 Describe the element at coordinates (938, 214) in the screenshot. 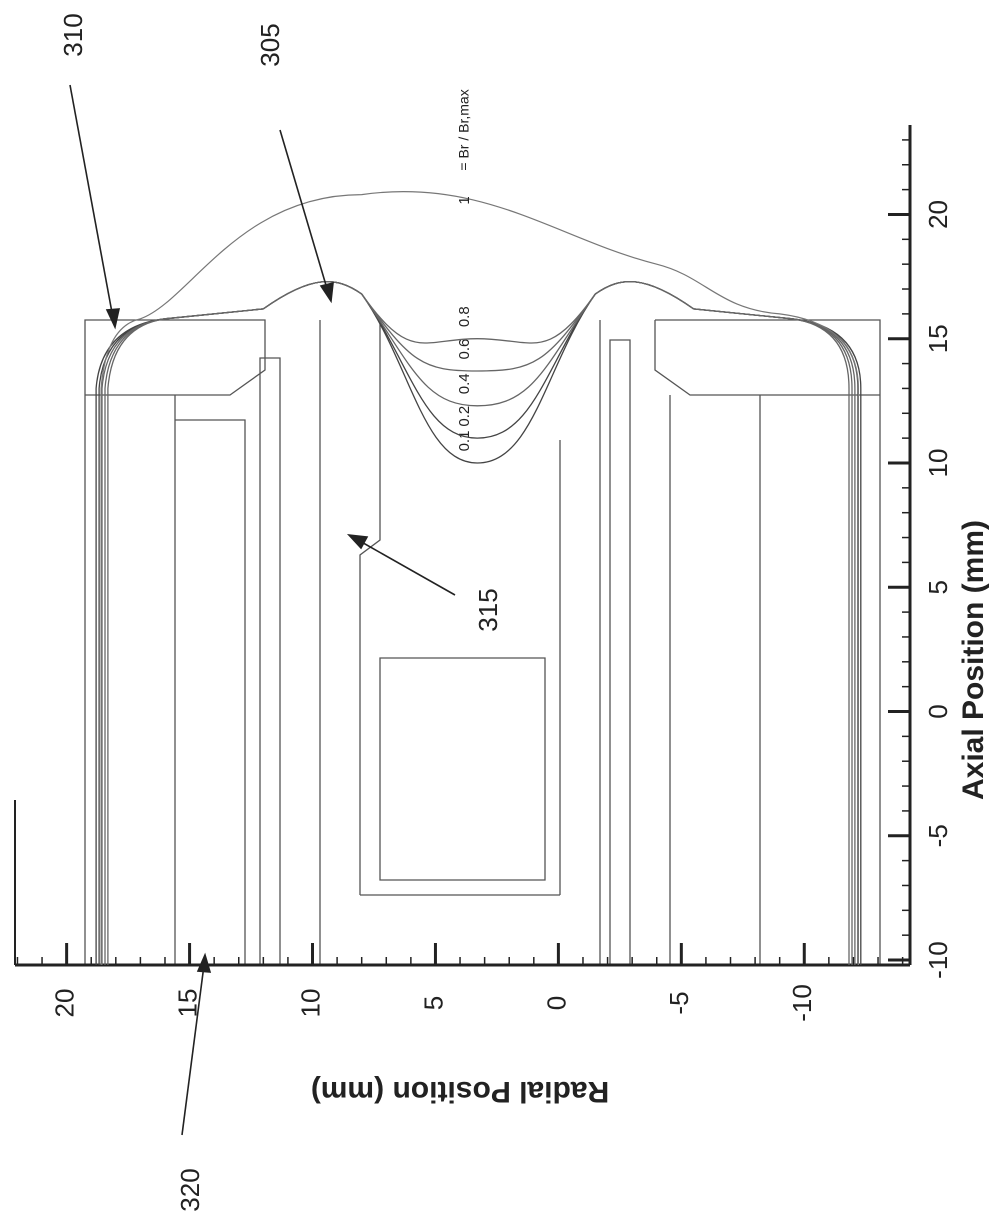

I see `x-tick-label: 20` at that location.